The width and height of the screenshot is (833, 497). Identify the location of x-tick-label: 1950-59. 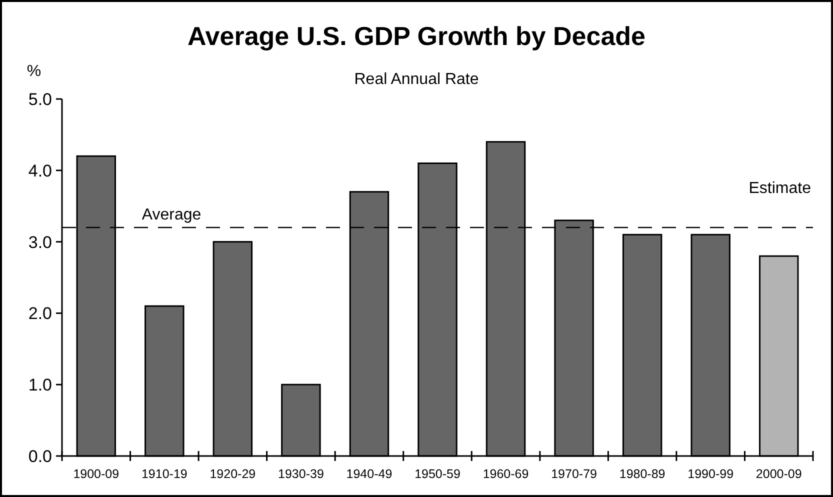
(437, 474).